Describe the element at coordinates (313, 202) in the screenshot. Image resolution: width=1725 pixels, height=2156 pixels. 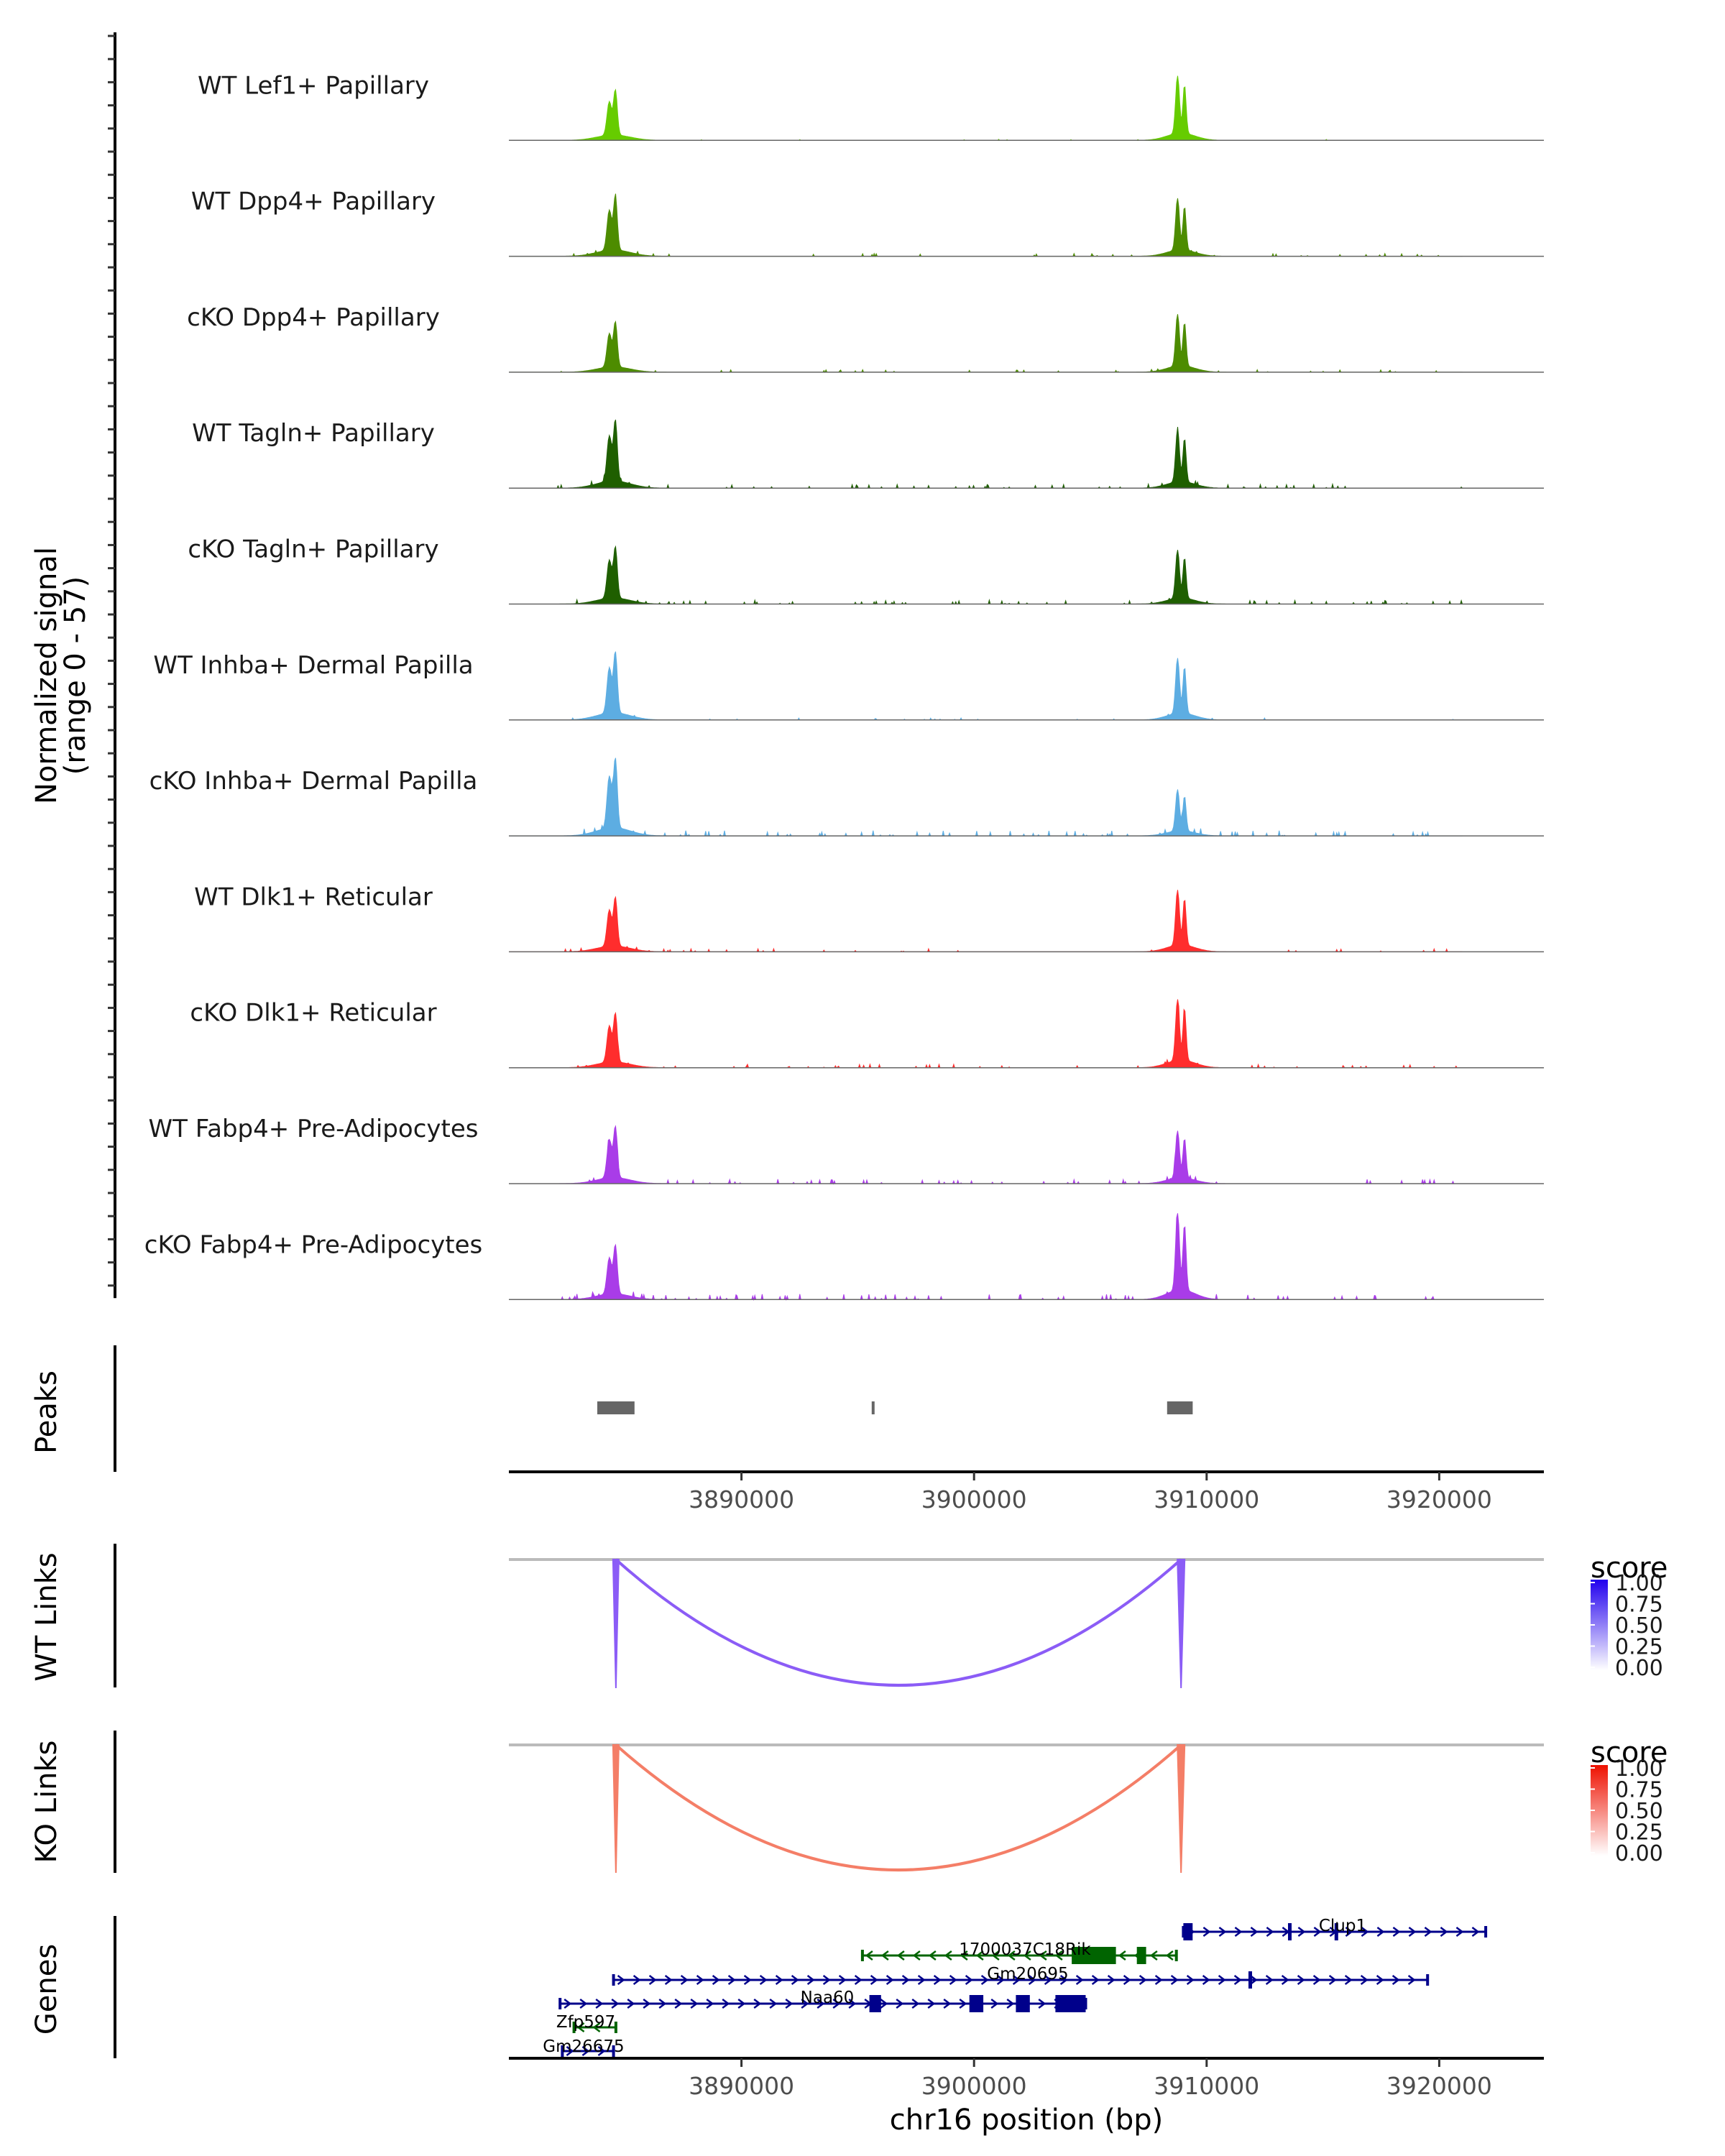
I see `coverage-track-label: WT Dpp4+ Papillary` at that location.